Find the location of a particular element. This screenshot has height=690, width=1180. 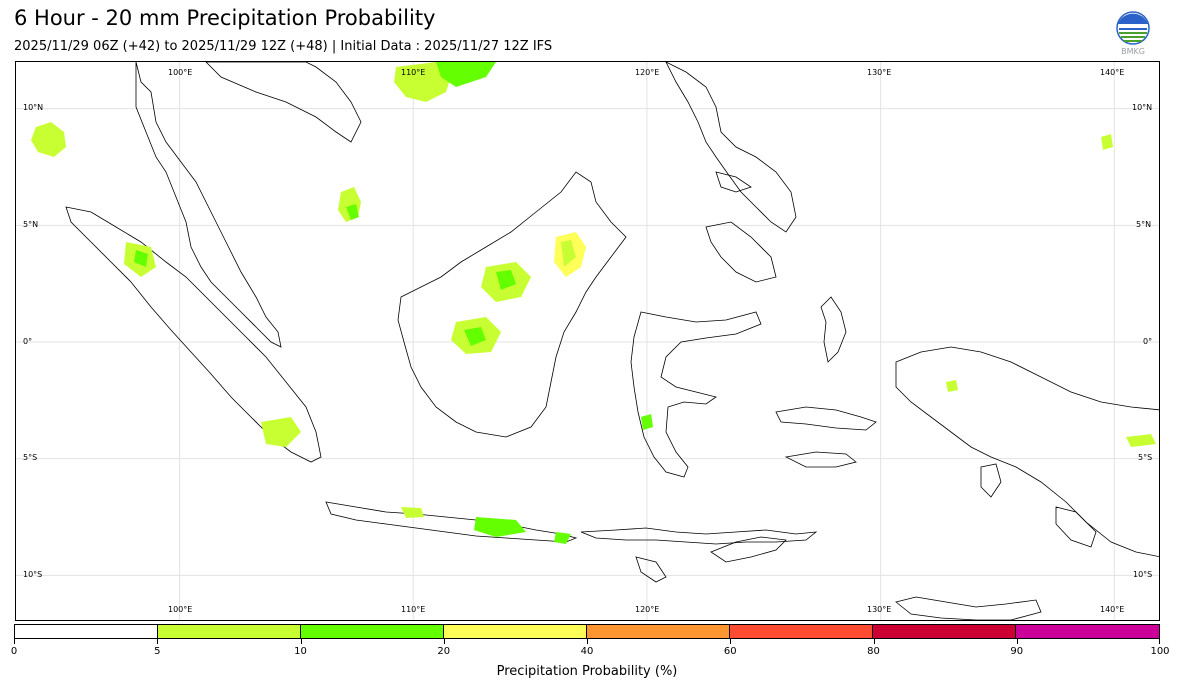

map-title: 6 Hour - 20 mm Precipitation Probability is located at coordinates (225, 18).